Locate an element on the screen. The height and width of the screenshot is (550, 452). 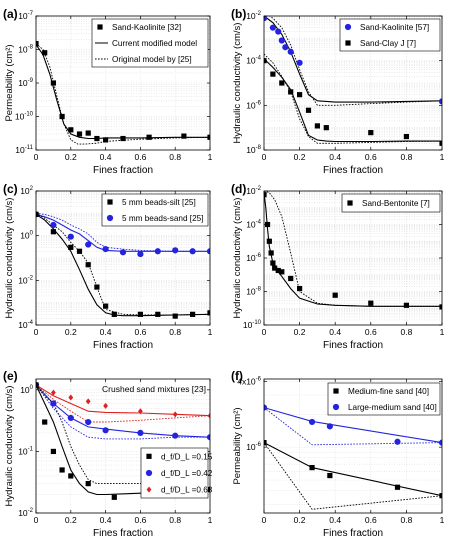
y-tick-label: 102 is located at coordinates (26, 191).